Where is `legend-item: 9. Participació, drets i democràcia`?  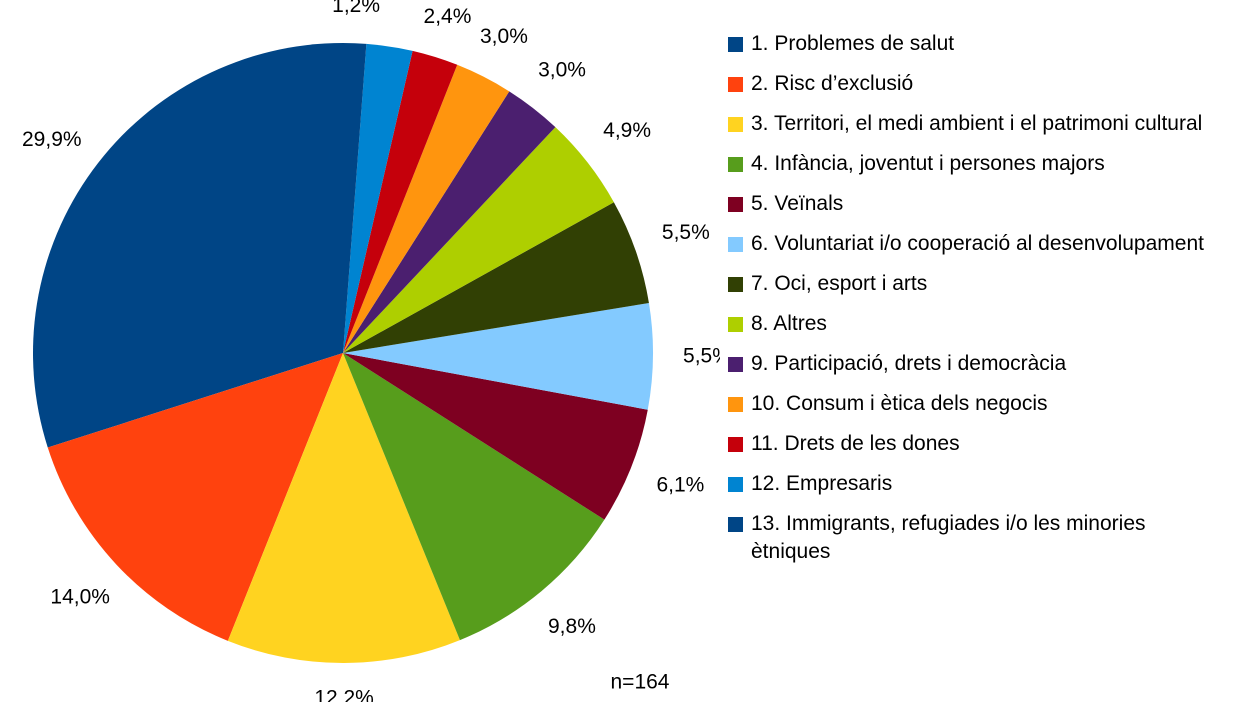
legend-item: 9. Participació, drets i democràcia is located at coordinates (978, 364).